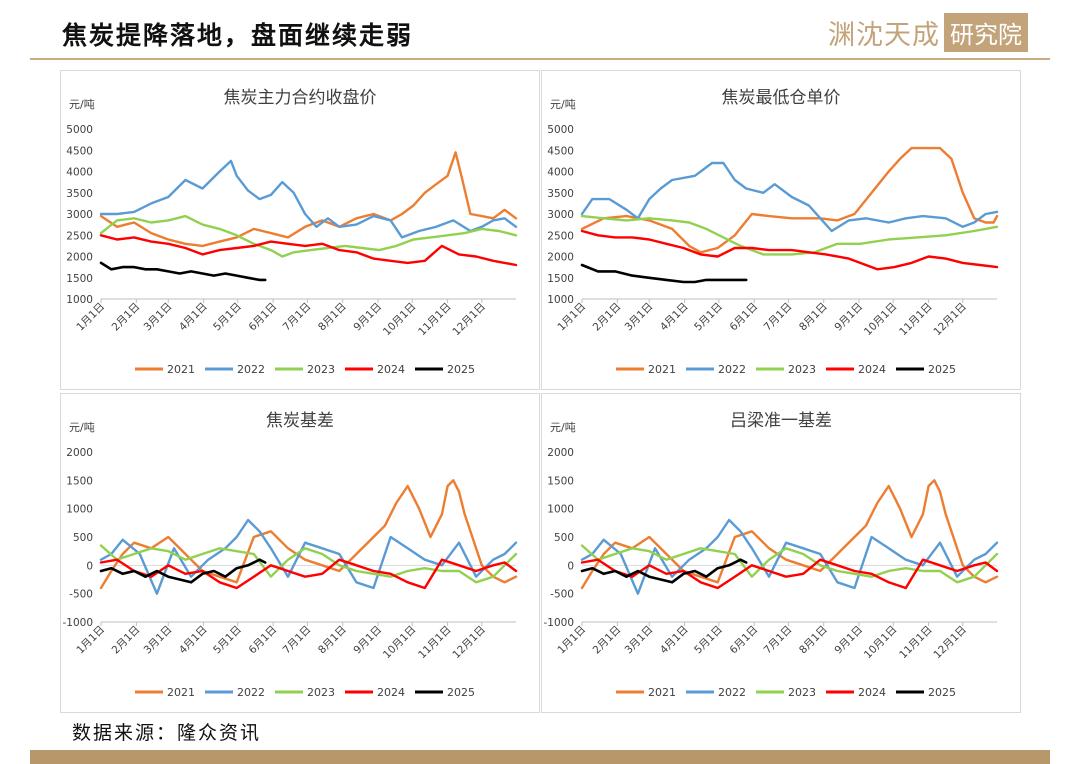  Describe the element at coordinates (560, 194) in the screenshot. I see `y-tick-label: 3500` at that location.